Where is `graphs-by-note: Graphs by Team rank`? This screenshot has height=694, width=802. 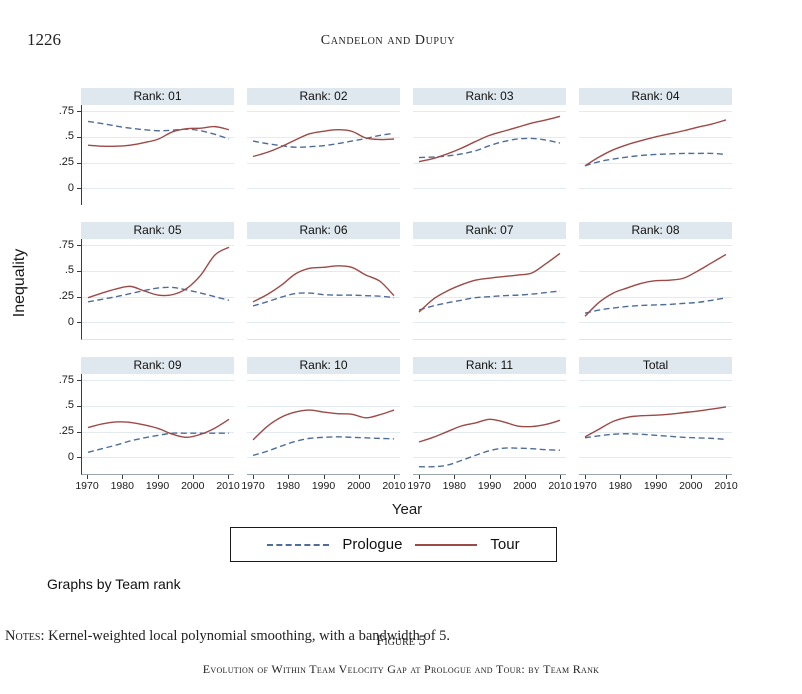
graphs-by-note: Graphs by Team rank is located at coordinates (114, 584).